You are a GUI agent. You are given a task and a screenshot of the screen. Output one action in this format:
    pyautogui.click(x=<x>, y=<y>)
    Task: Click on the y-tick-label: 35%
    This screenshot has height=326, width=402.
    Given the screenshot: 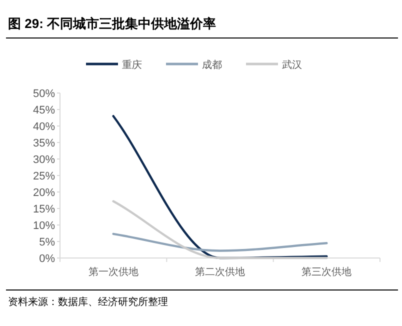 What is the action you would take?
    pyautogui.click(x=44, y=144)
    